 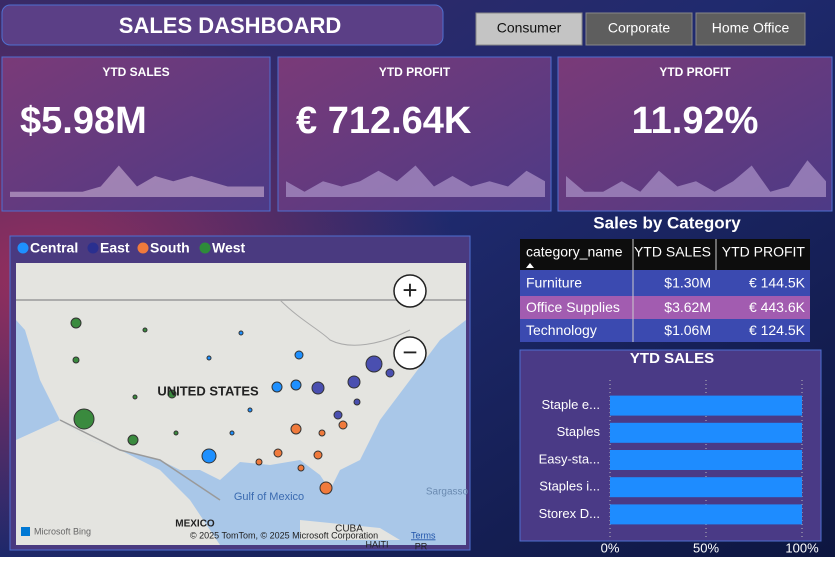 I want to click on segment-label: Home Office, so click(x=751, y=28).